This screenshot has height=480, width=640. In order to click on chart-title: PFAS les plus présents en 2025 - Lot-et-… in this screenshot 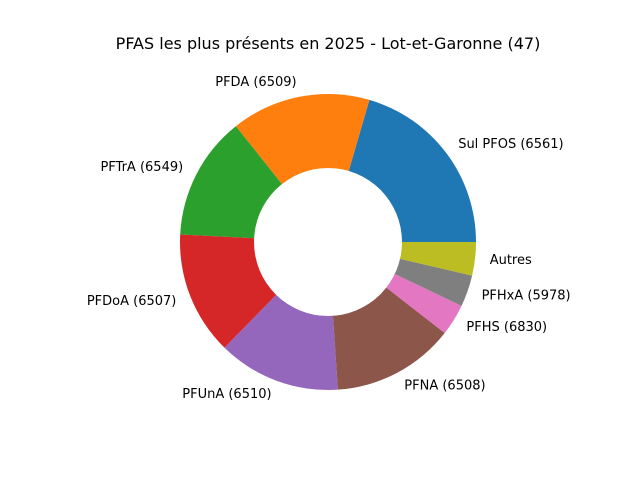, I will do `click(328, 43)`.